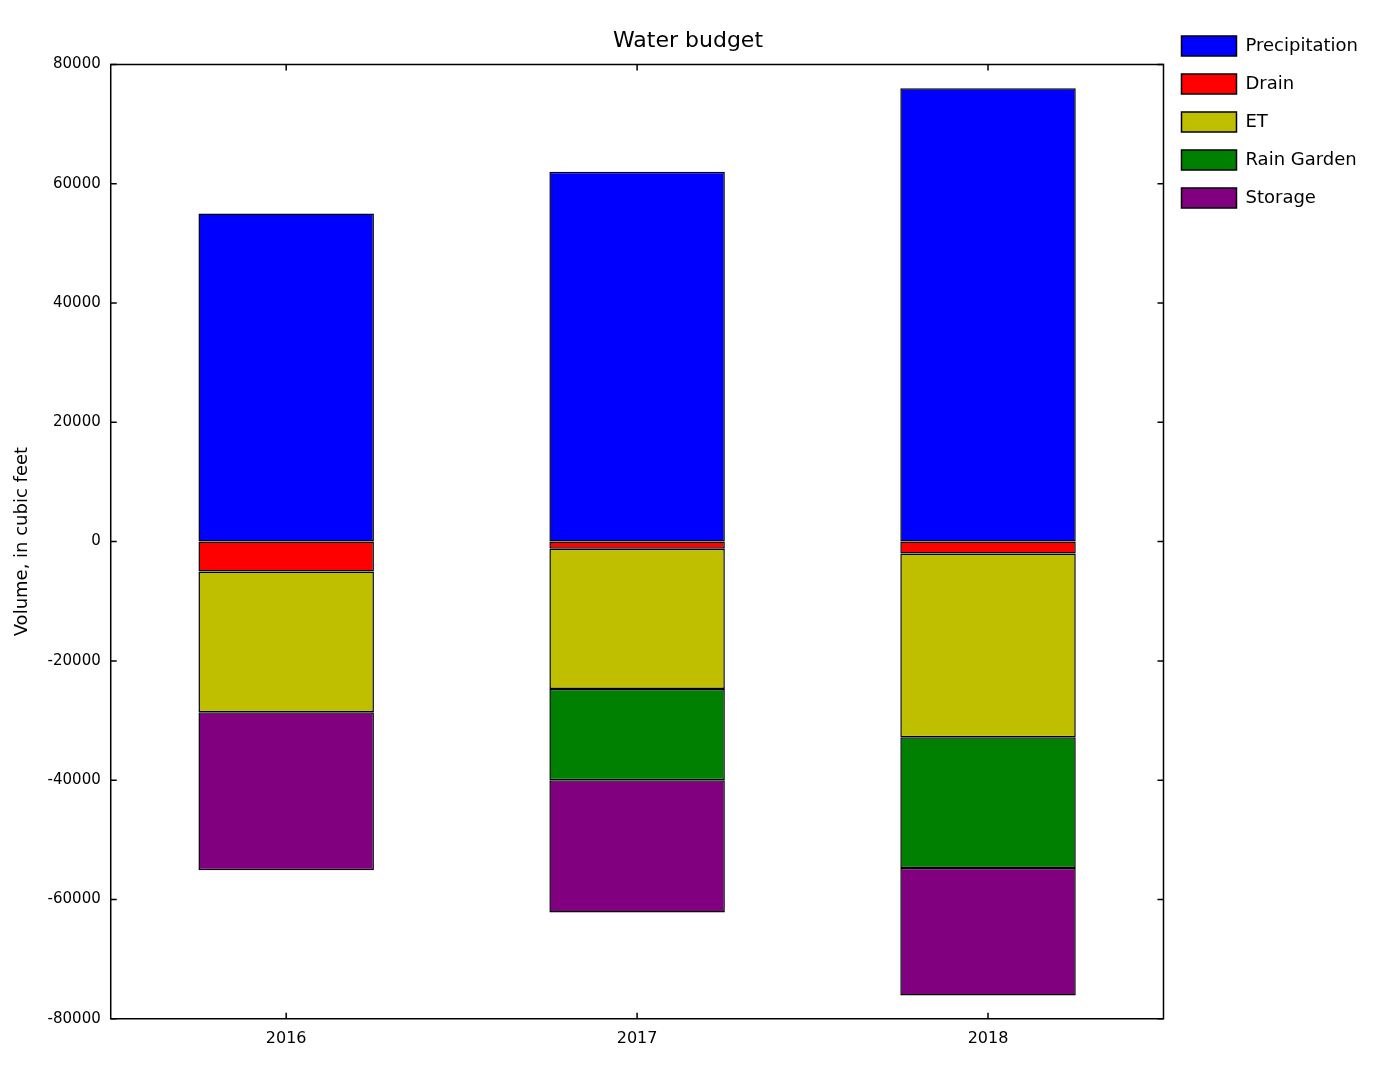 The width and height of the screenshot is (1387, 1073). Describe the element at coordinates (77, 301) in the screenshot. I see `y-tick-label: 40000` at that location.